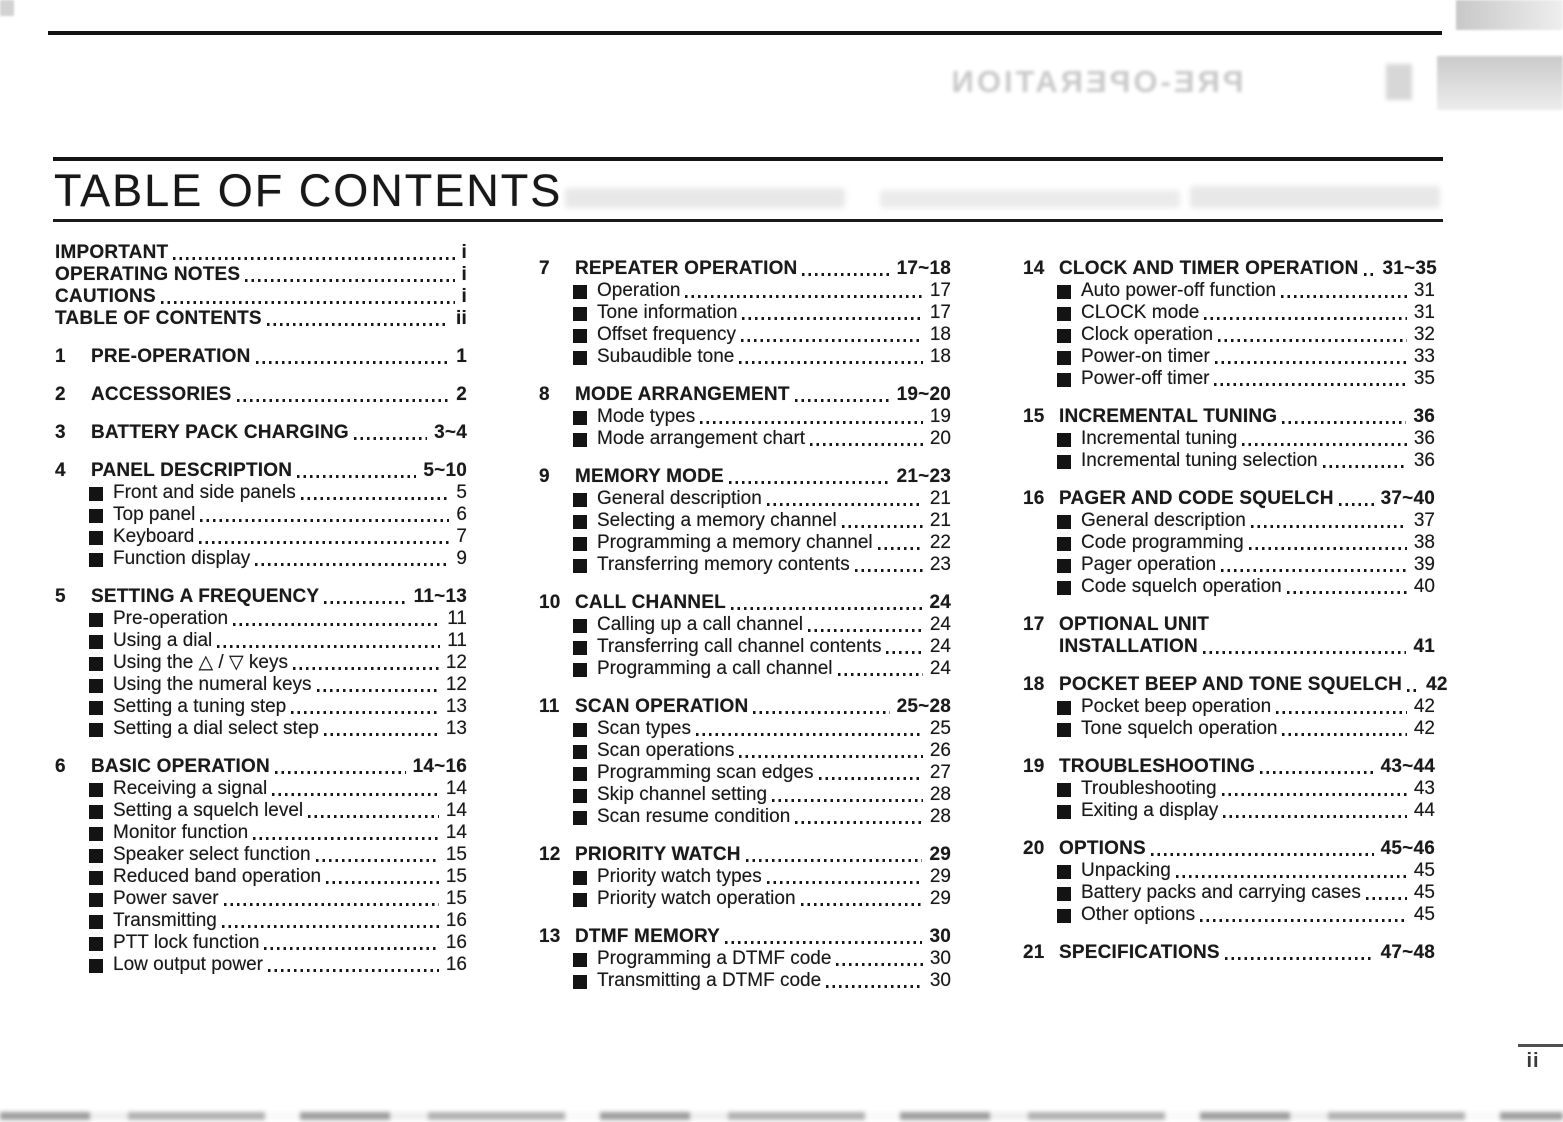  What do you see at coordinates (161, 394) in the screenshot?
I see `section-title: ACCESSORIES` at bounding box center [161, 394].